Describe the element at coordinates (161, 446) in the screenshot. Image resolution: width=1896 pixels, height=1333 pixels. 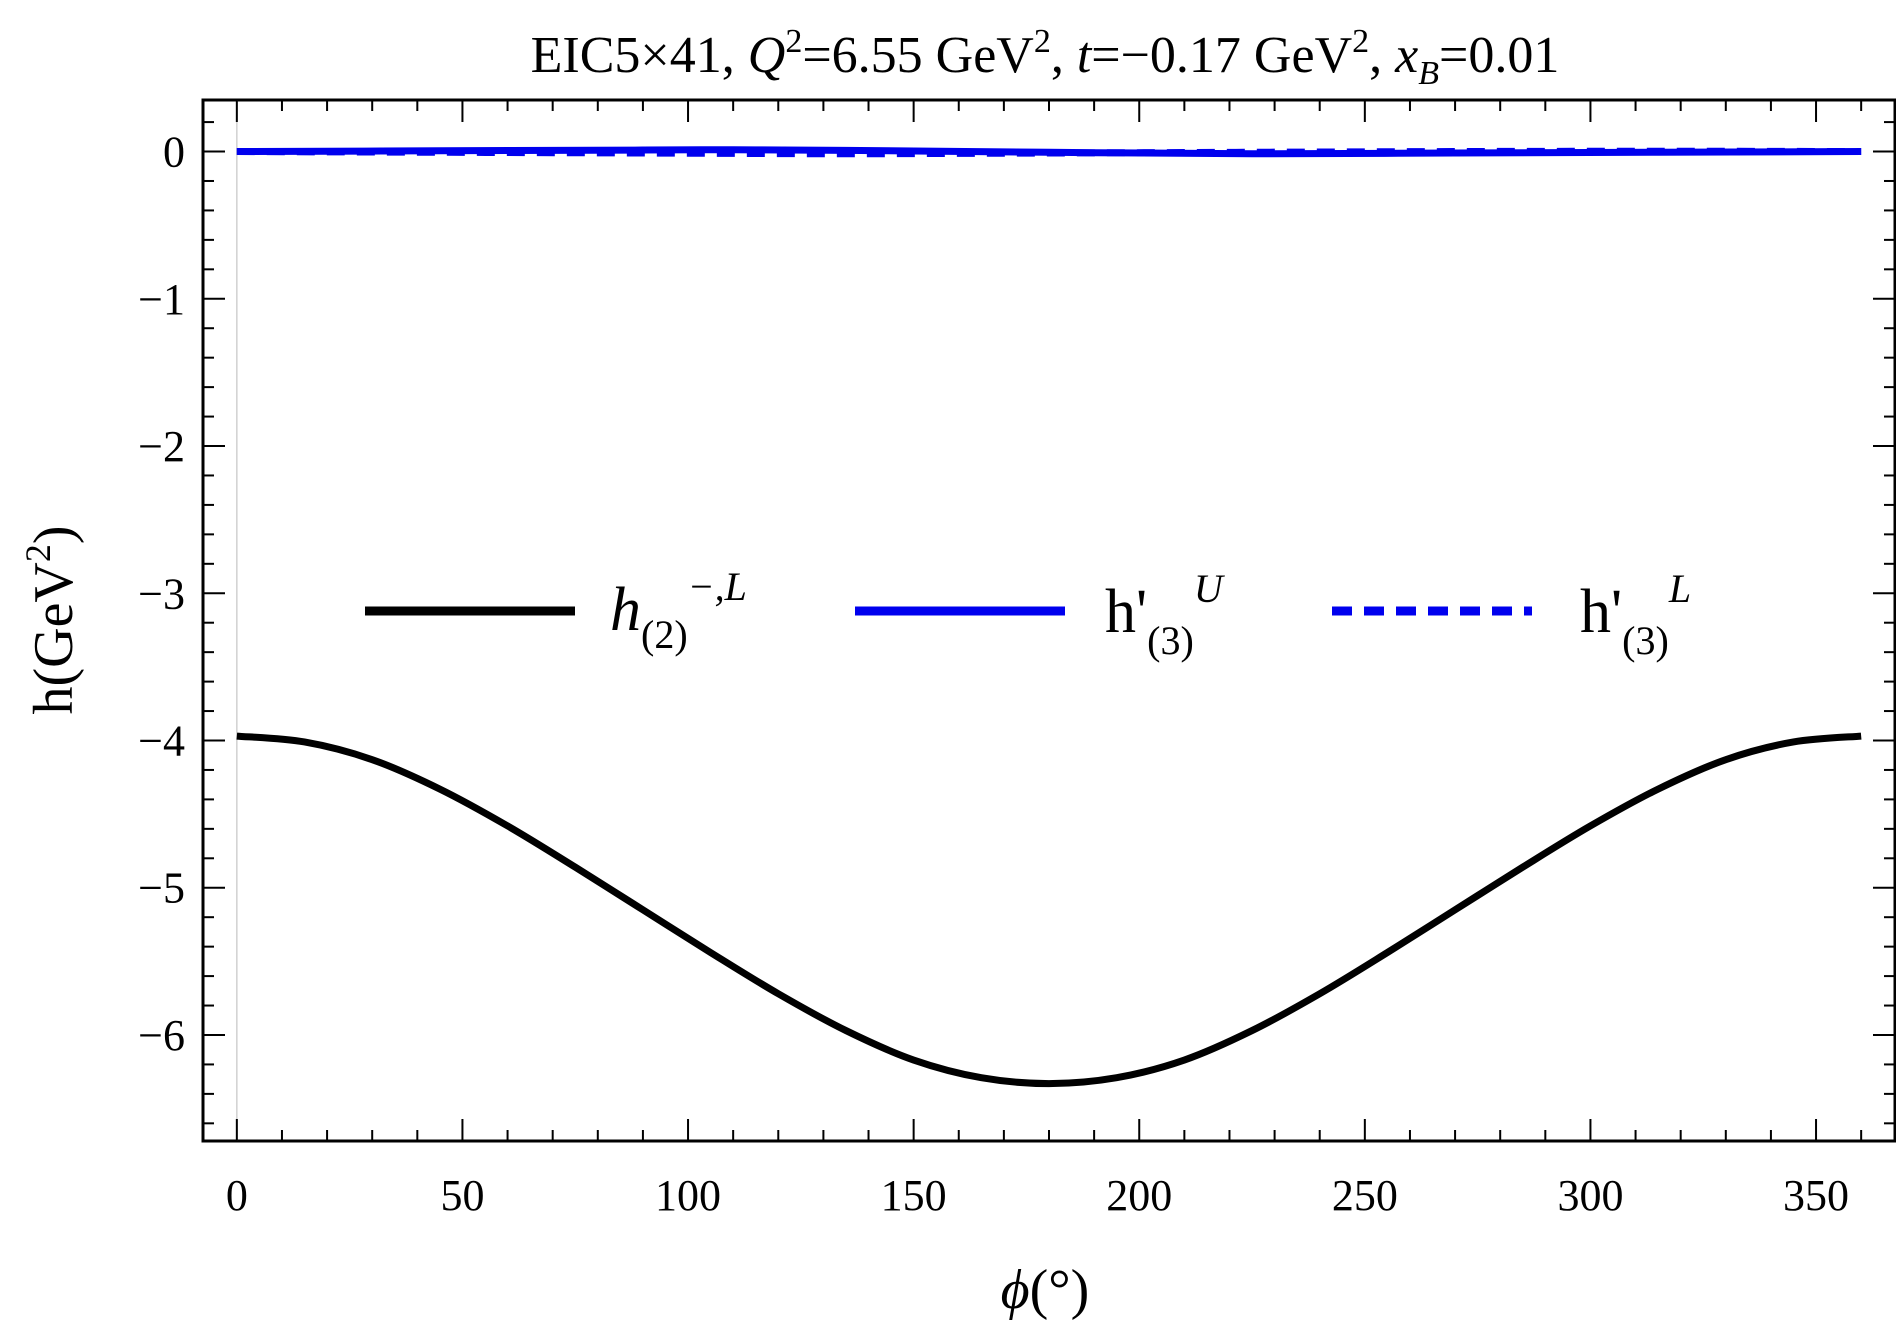
I see `y-tick-label: −2` at that location.